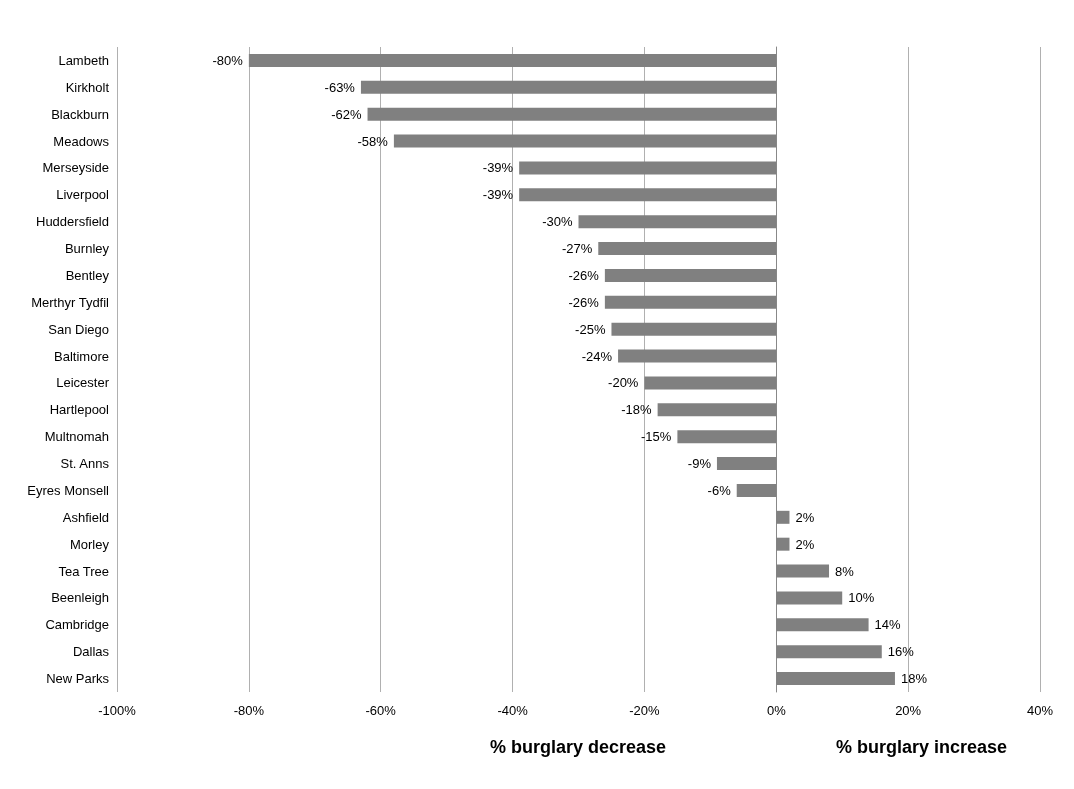 The height and width of the screenshot is (789, 1074). What do you see at coordinates (91, 652) in the screenshot?
I see `y-tick-label: Dallas` at bounding box center [91, 652].